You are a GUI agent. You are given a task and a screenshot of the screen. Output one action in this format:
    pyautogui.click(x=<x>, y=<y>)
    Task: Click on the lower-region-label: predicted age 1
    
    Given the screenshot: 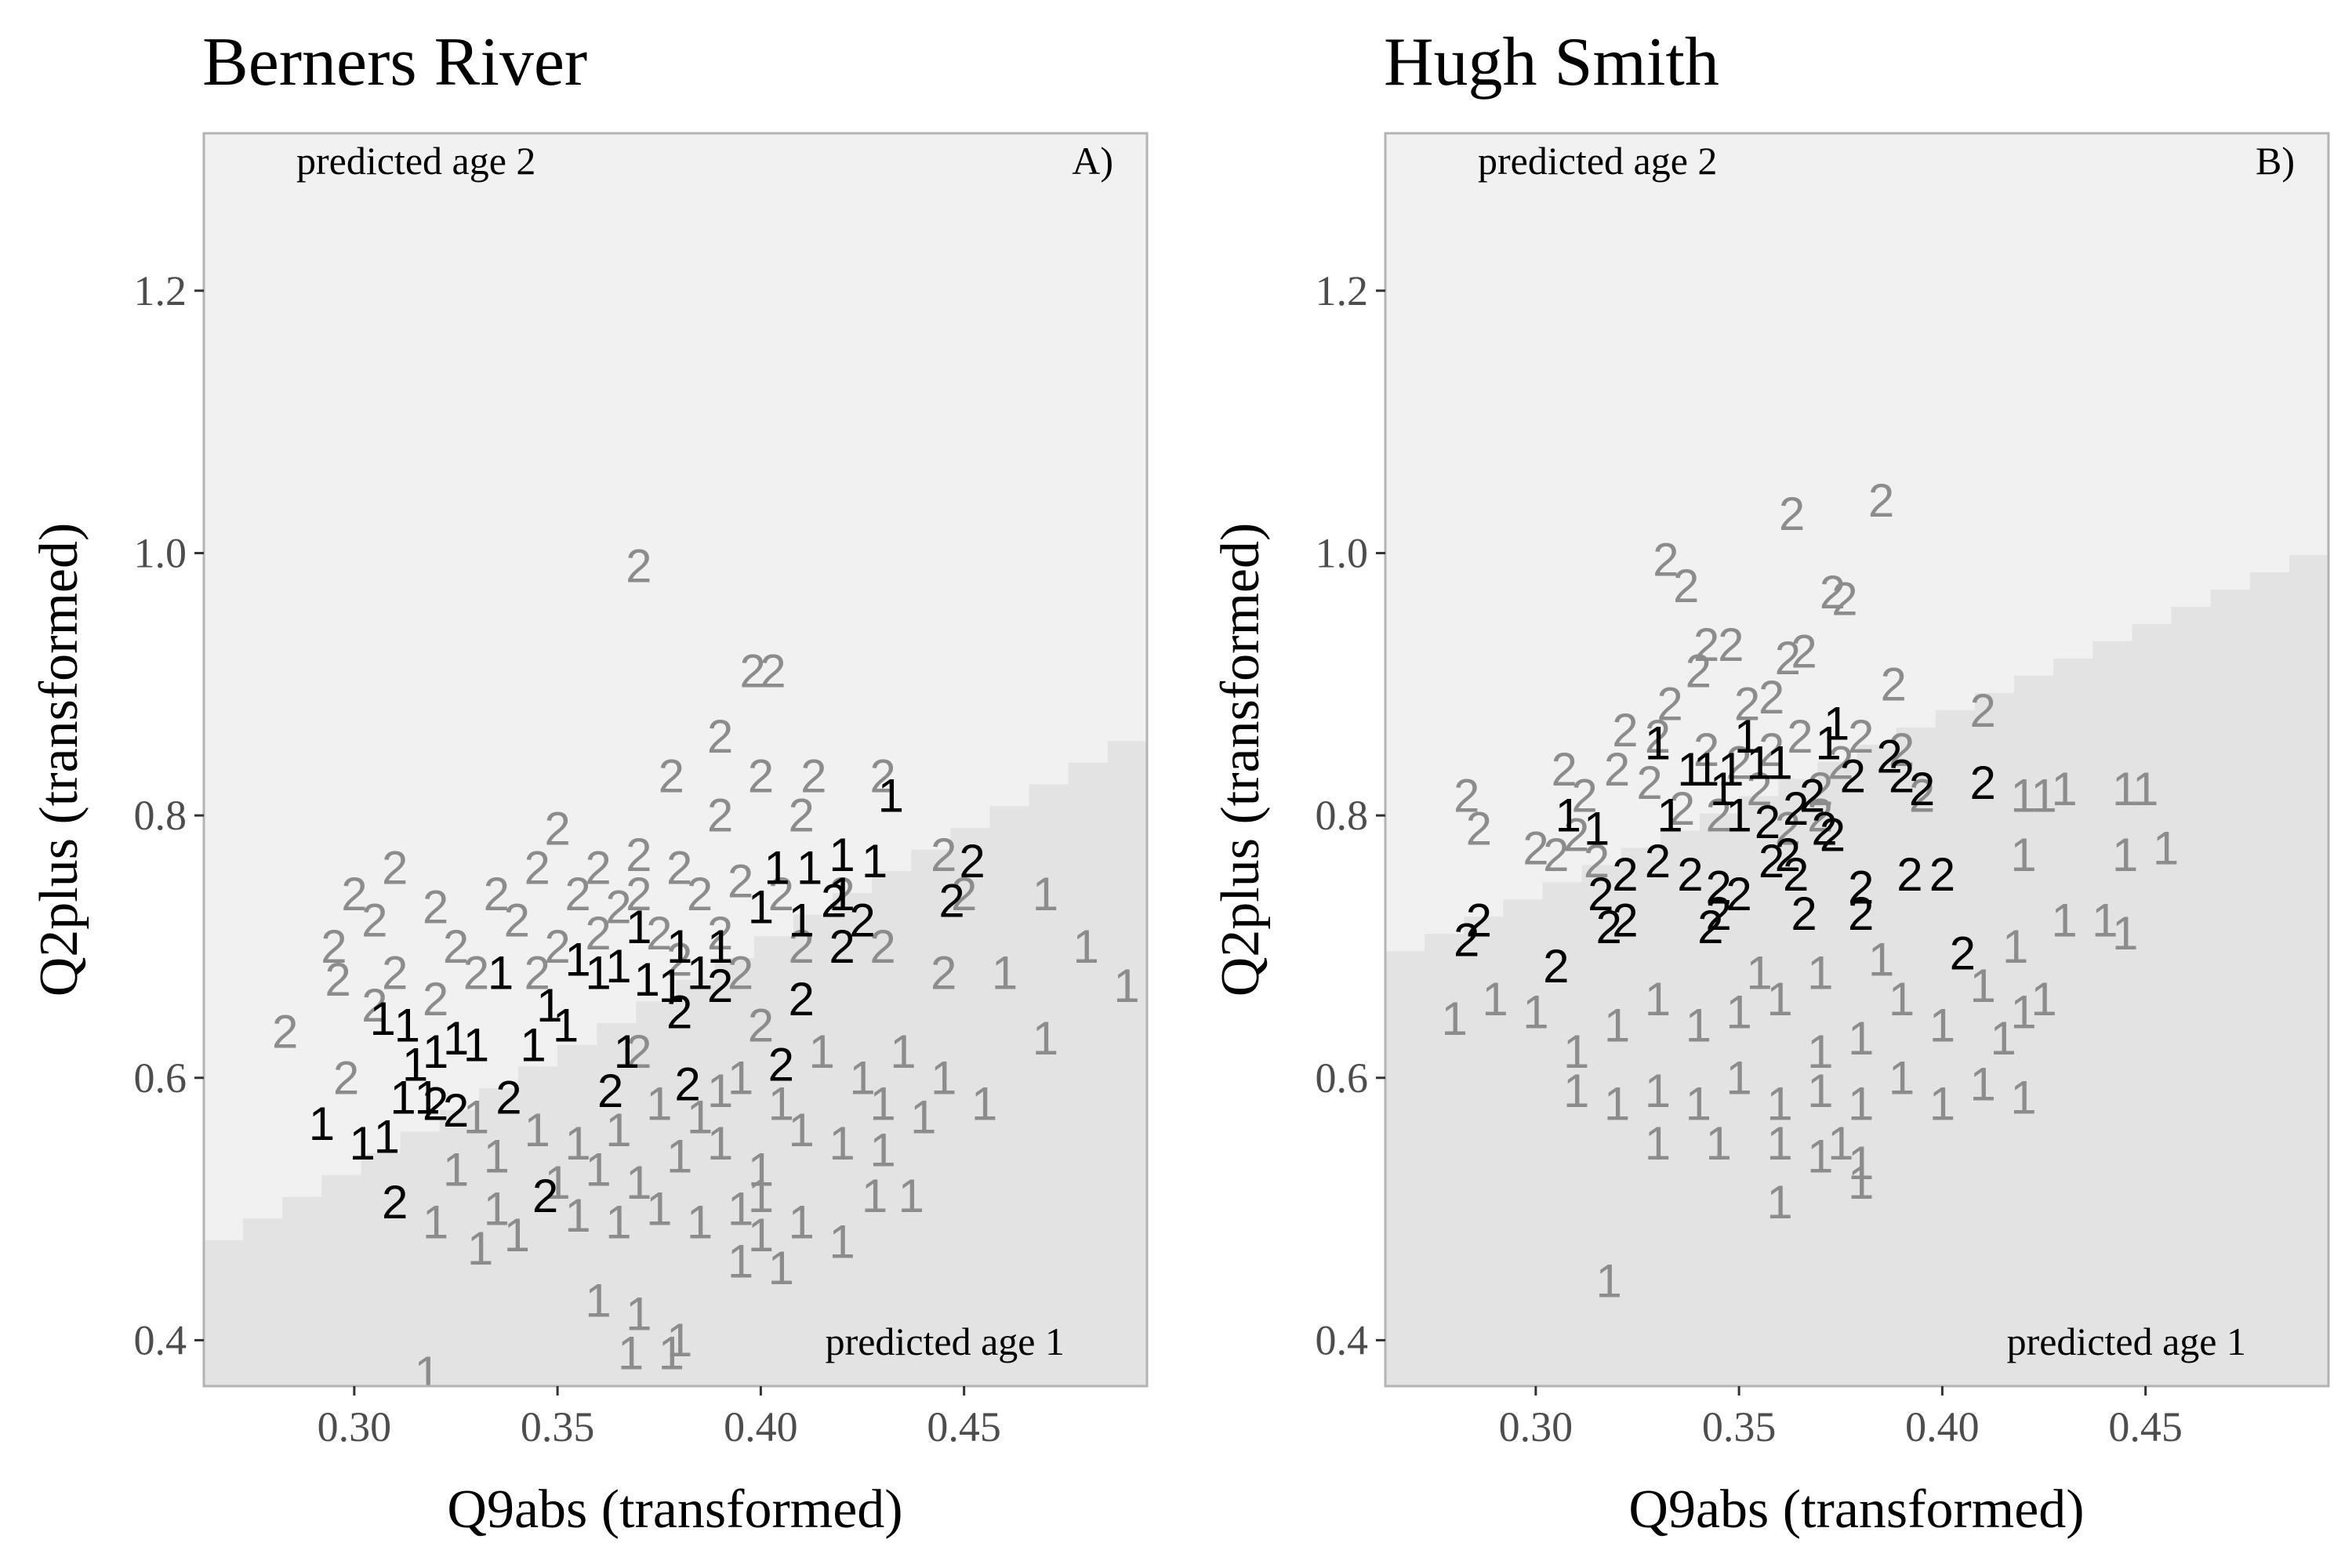 What is the action you would take?
    pyautogui.click(x=2126, y=1341)
    